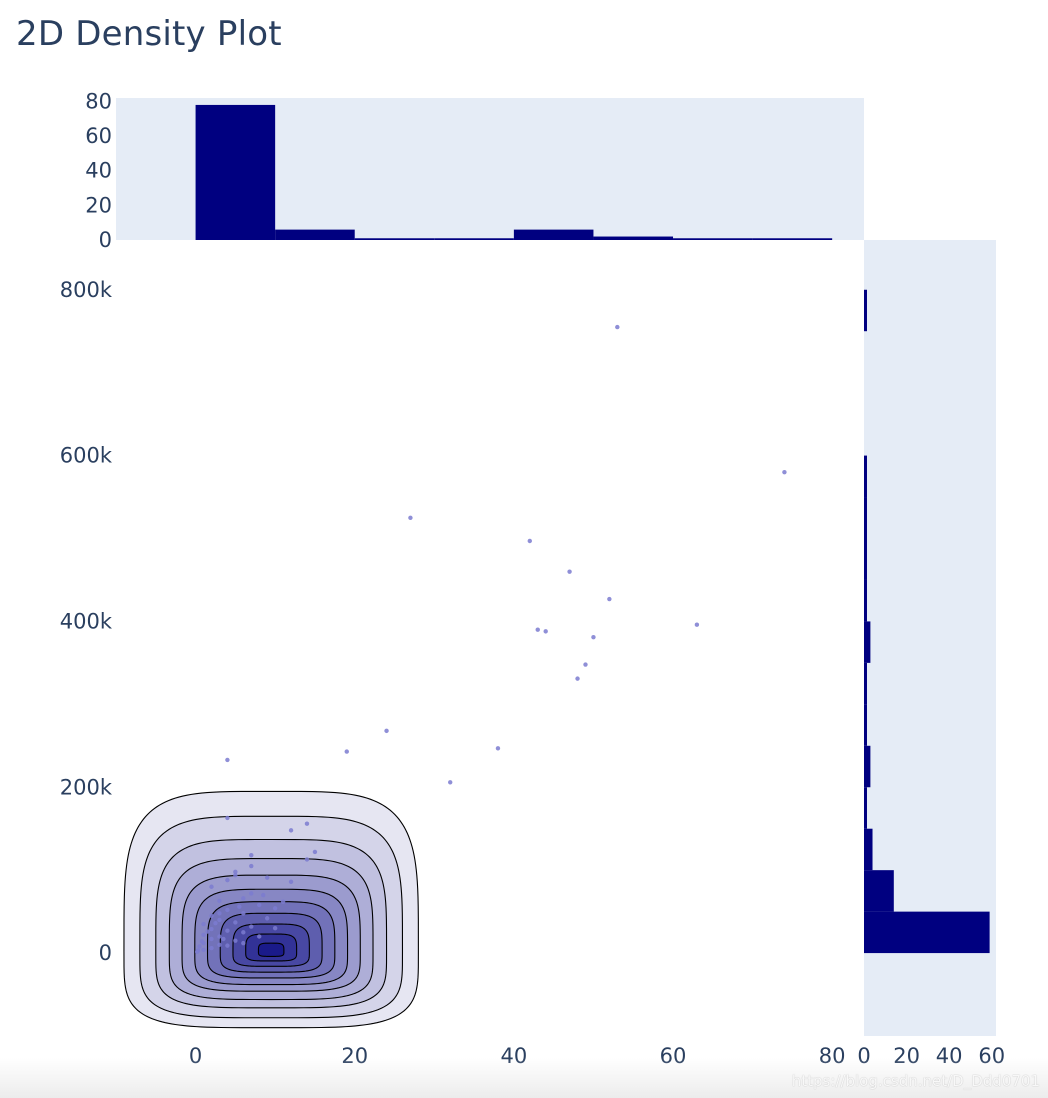 The width and height of the screenshot is (1048, 1098). I want to click on density-contours, so click(271, 909).